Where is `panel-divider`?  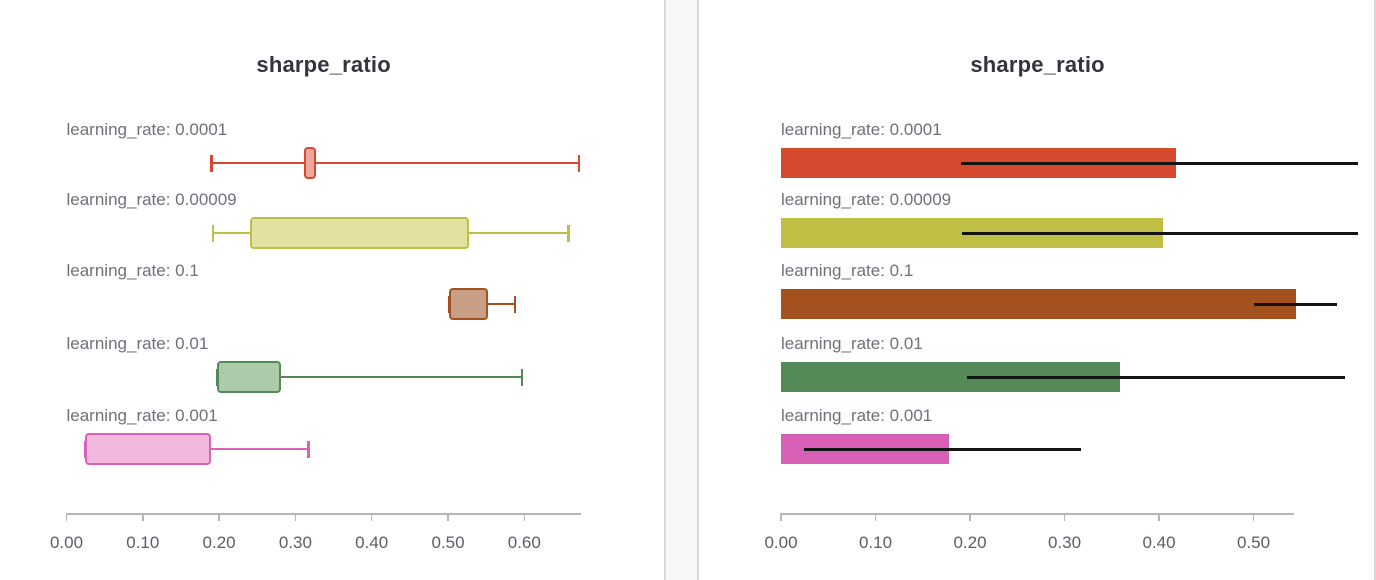 panel-divider is located at coordinates (681, 290).